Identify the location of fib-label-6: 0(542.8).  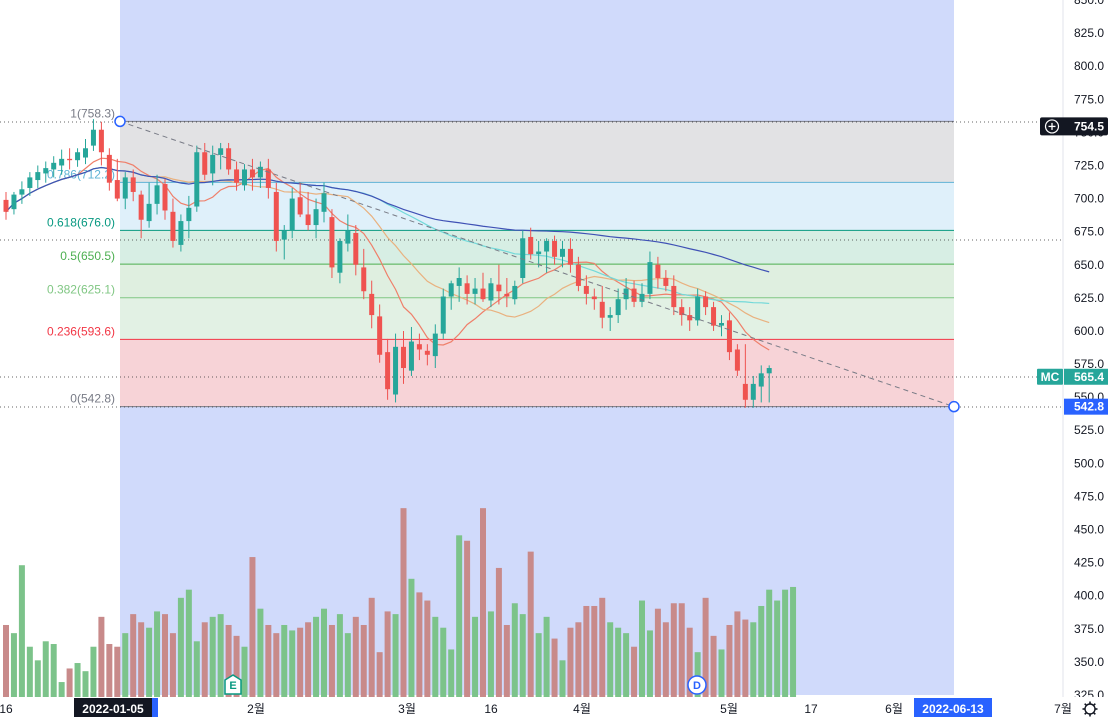
(92, 399).